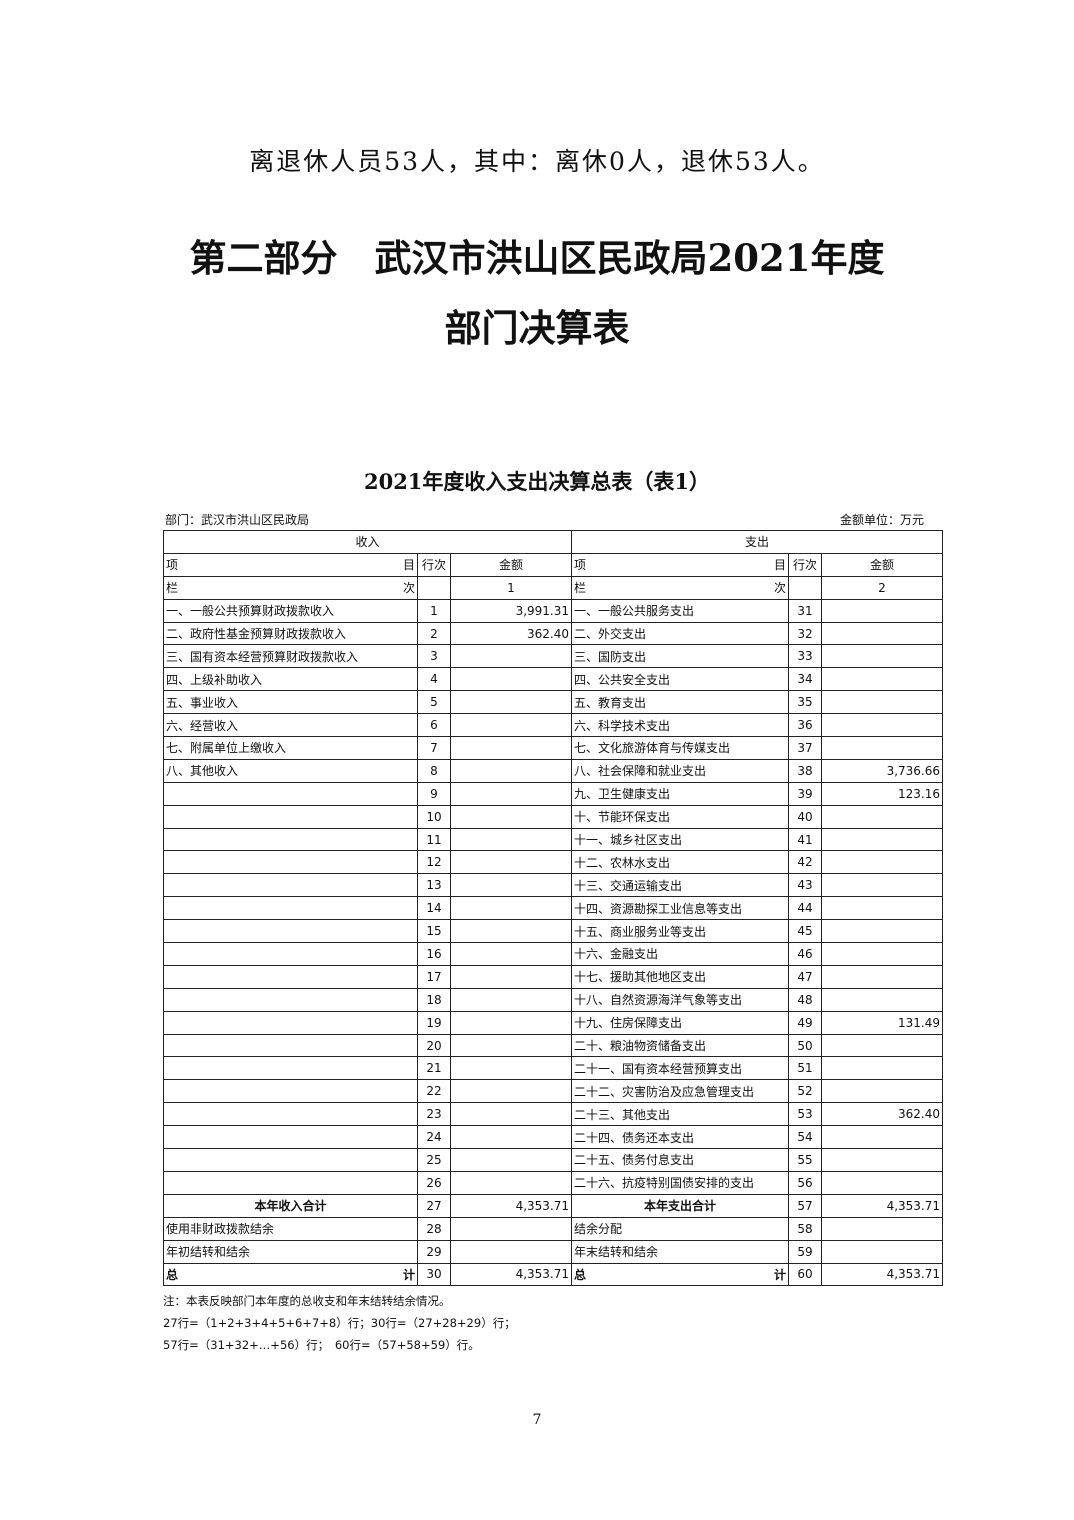  What do you see at coordinates (307, 1301) in the screenshot?
I see `note-line: 注：本表反映部门本年度的总收支和年末结转结余情况。` at bounding box center [307, 1301].